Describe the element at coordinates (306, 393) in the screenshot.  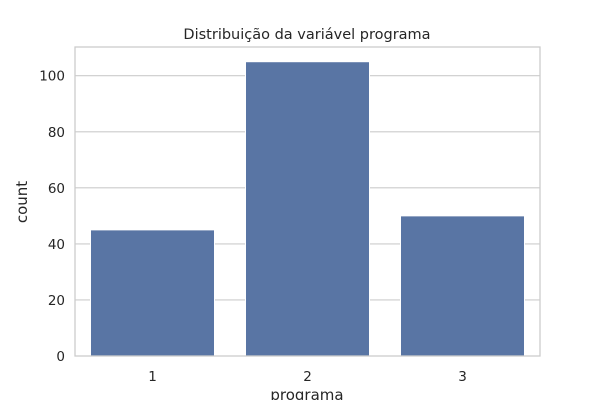
I see `x-axis-label: programa` at that location.